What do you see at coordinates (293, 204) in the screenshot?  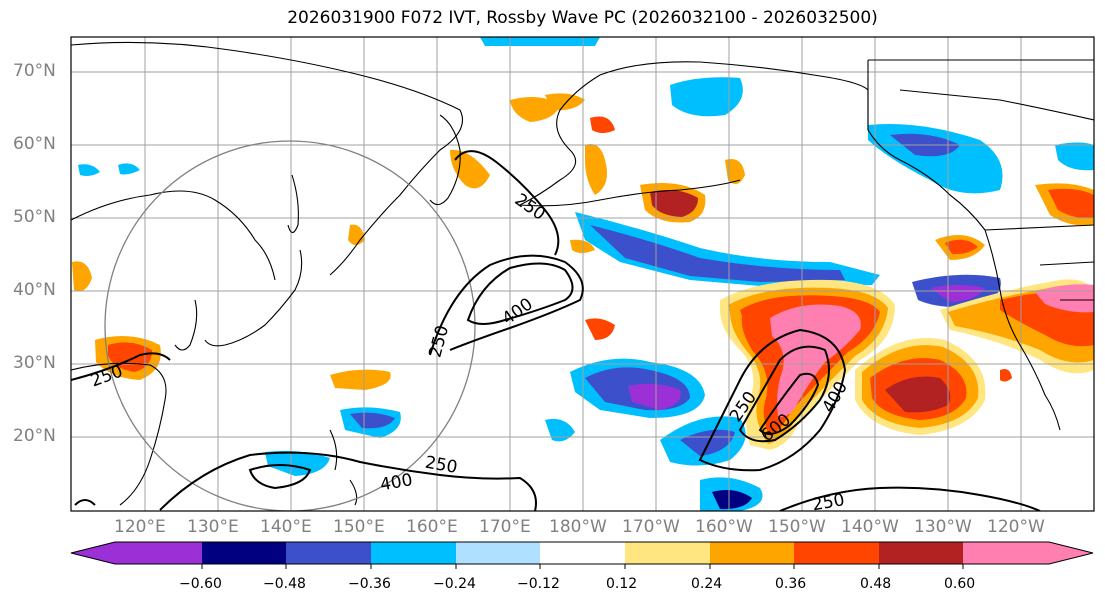 I see `coast-sakhalin` at bounding box center [293, 204].